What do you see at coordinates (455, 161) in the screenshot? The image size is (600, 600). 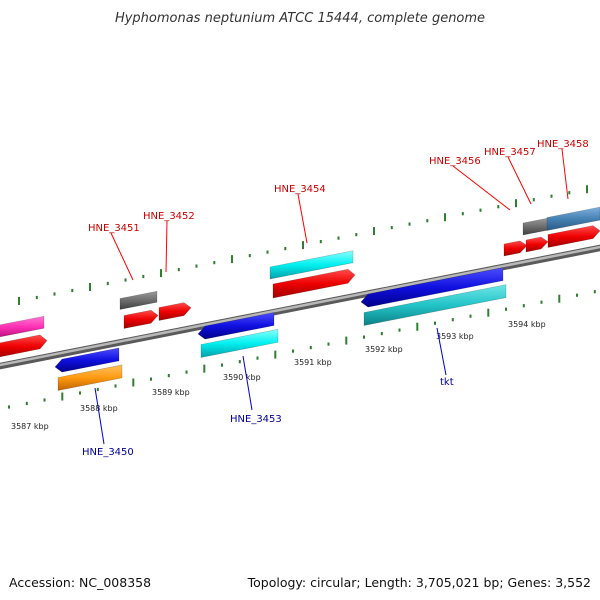 I see `gene-label-hne-3456: HNE_3456` at bounding box center [455, 161].